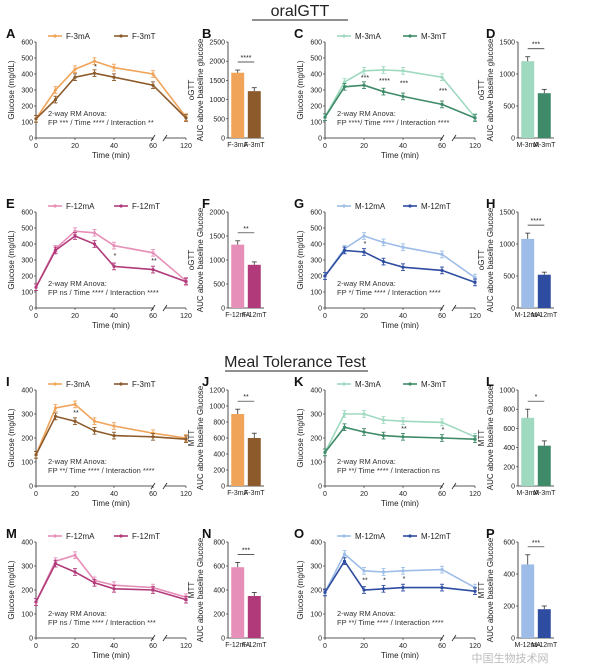  I want to click on panel-label: D, so click(490, 33).